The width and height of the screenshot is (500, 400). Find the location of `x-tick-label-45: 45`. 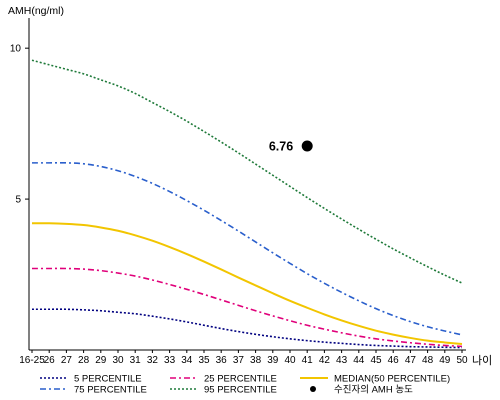

x-tick-label-45: 45 is located at coordinates (376, 360).